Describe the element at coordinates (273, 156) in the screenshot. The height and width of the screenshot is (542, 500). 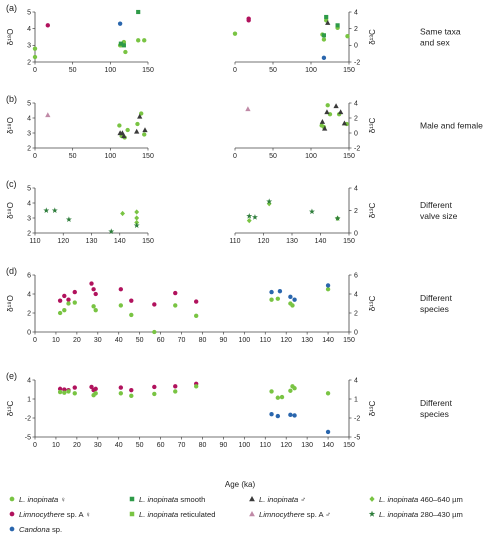
I see `right-x-tick-label: 50` at that location.